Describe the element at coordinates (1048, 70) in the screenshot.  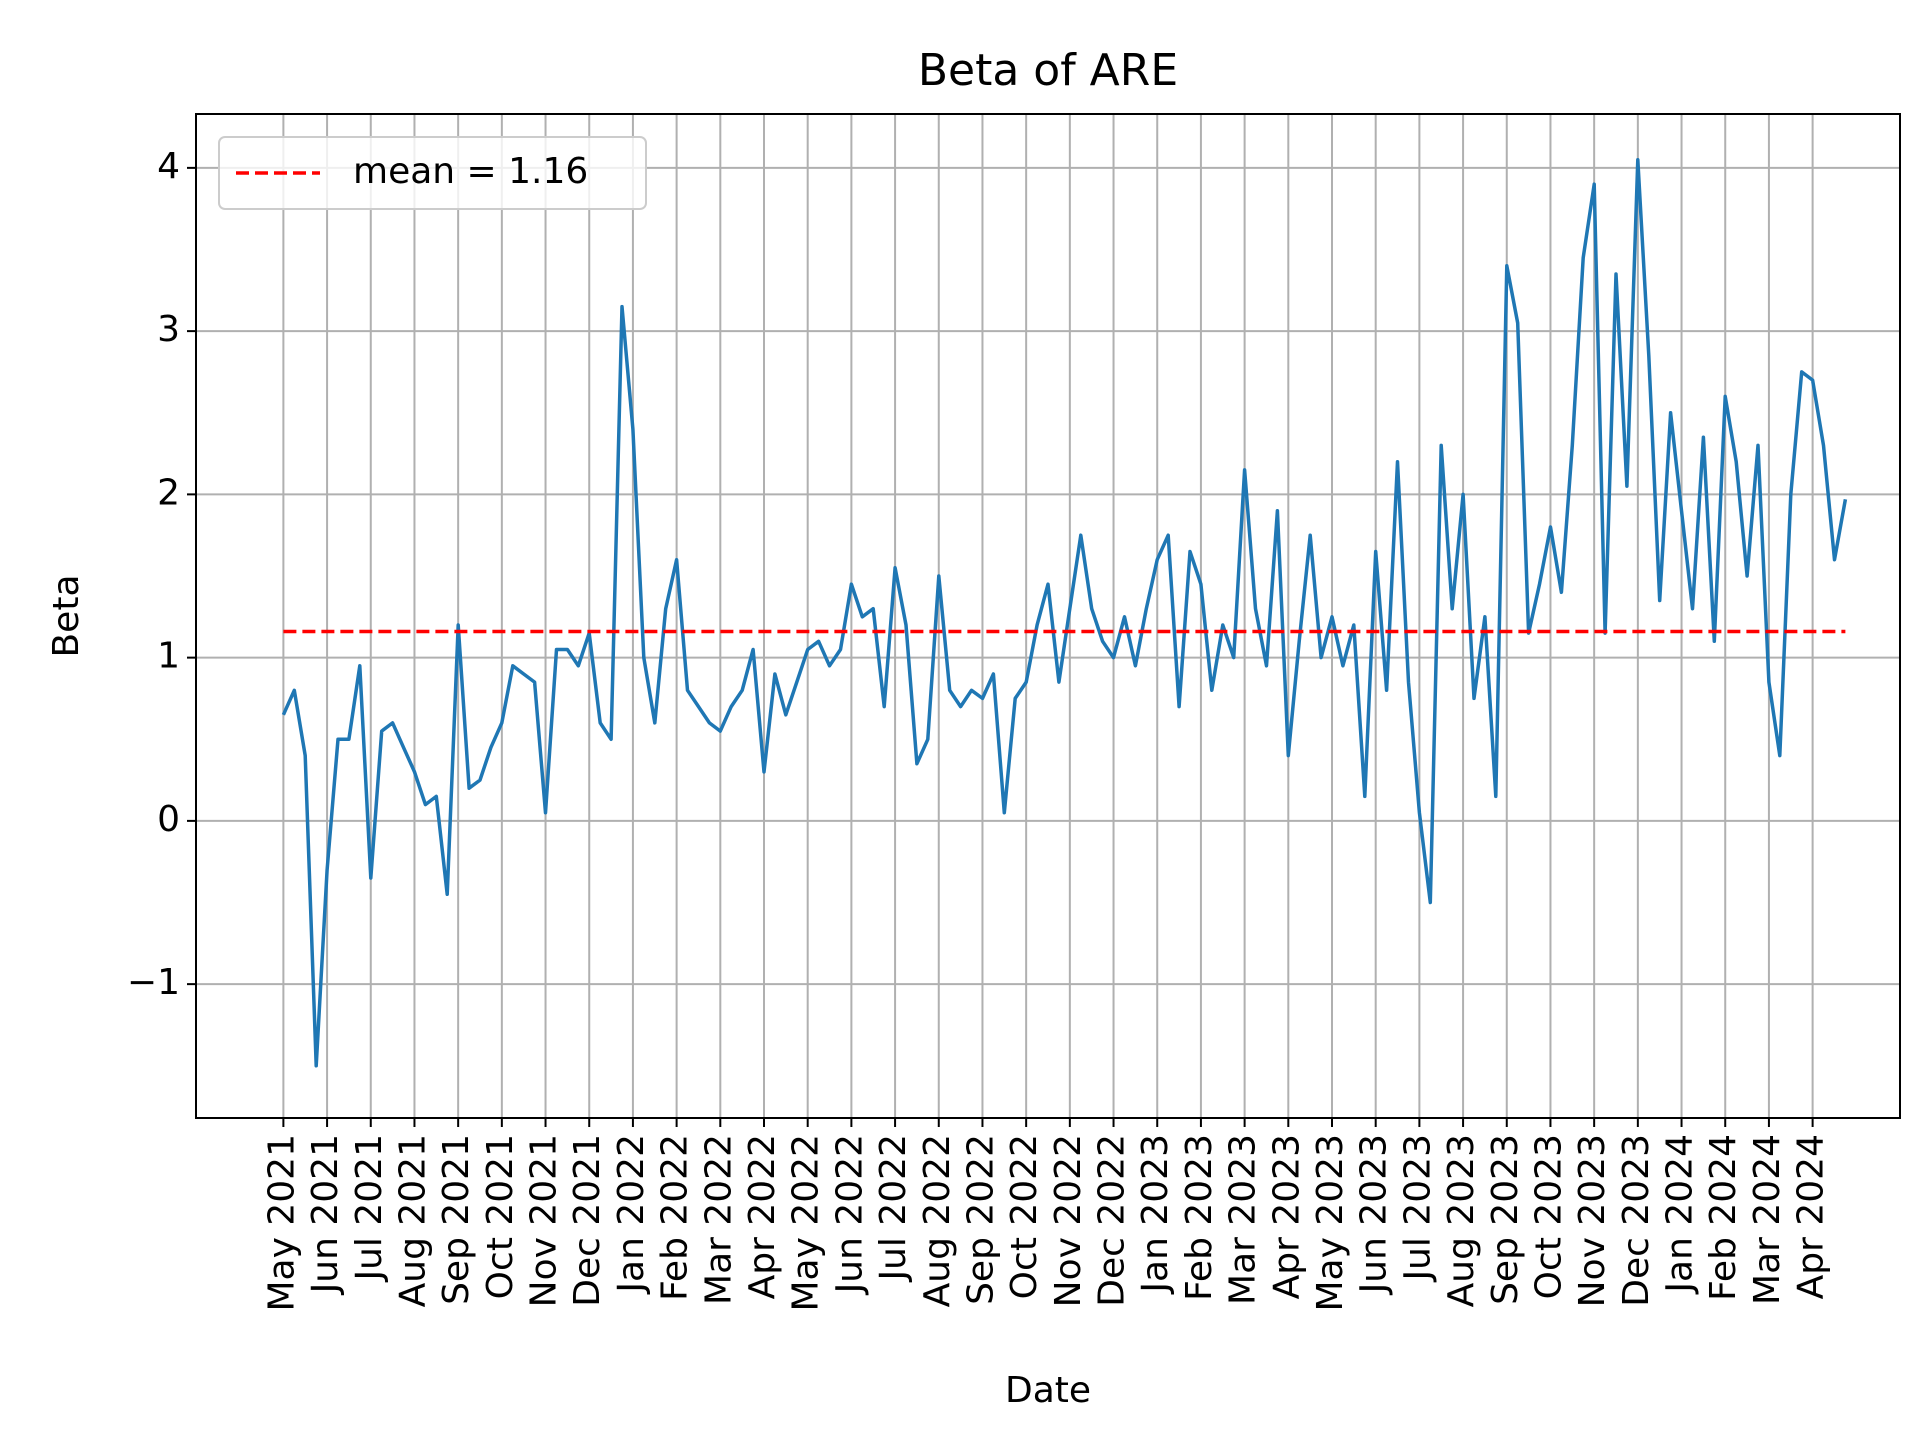
I see `chart-title: Beta of ARE` at that location.